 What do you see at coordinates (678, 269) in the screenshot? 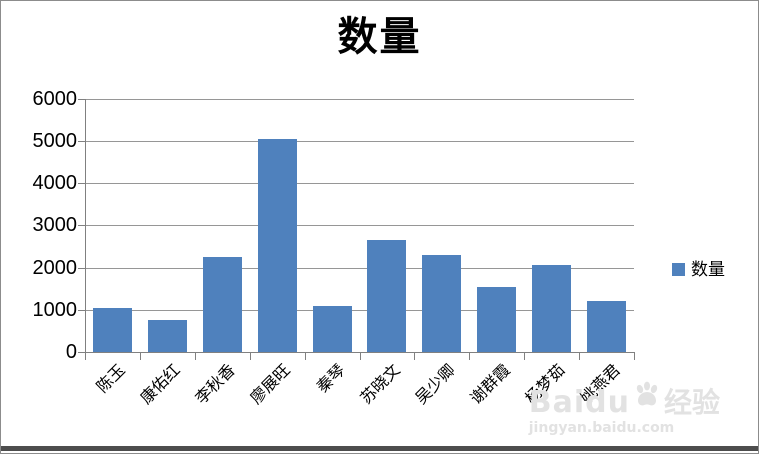
I see `legend-color-swatch` at bounding box center [678, 269].